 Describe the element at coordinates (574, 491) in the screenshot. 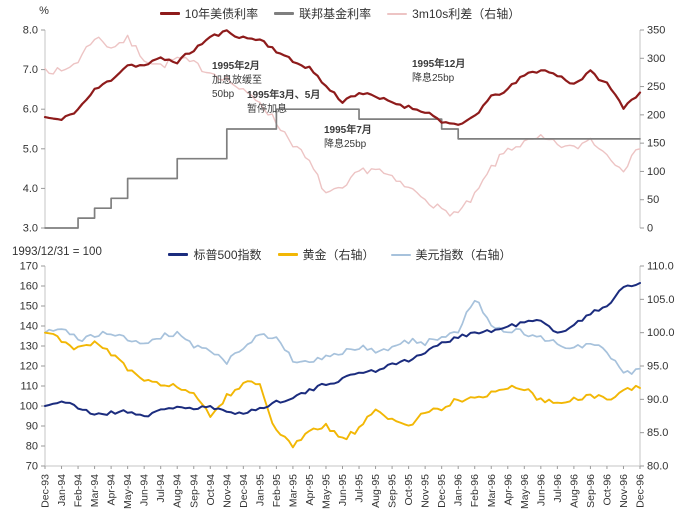

I see `x-axis-tick-label: Aug-96` at that location.